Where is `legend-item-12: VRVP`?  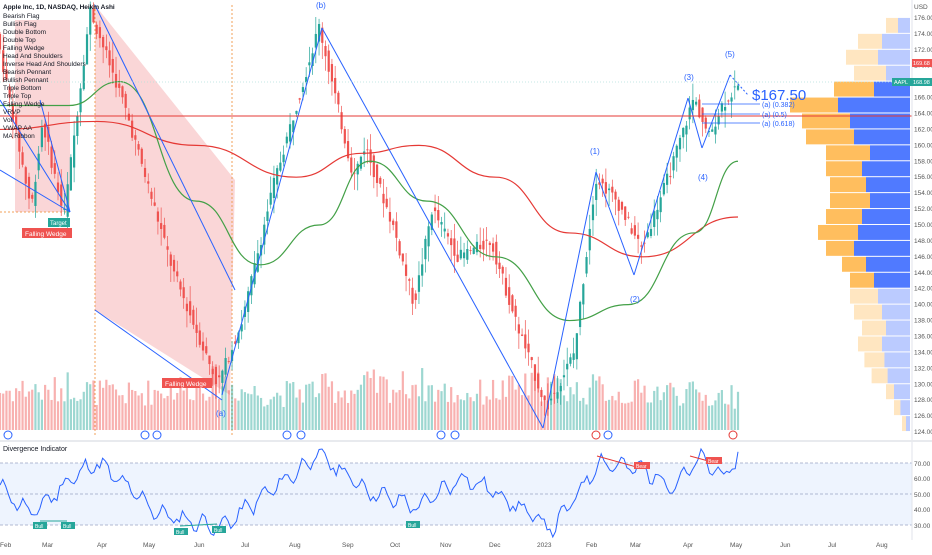
legend-item-12: VRVP is located at coordinates (12, 112).